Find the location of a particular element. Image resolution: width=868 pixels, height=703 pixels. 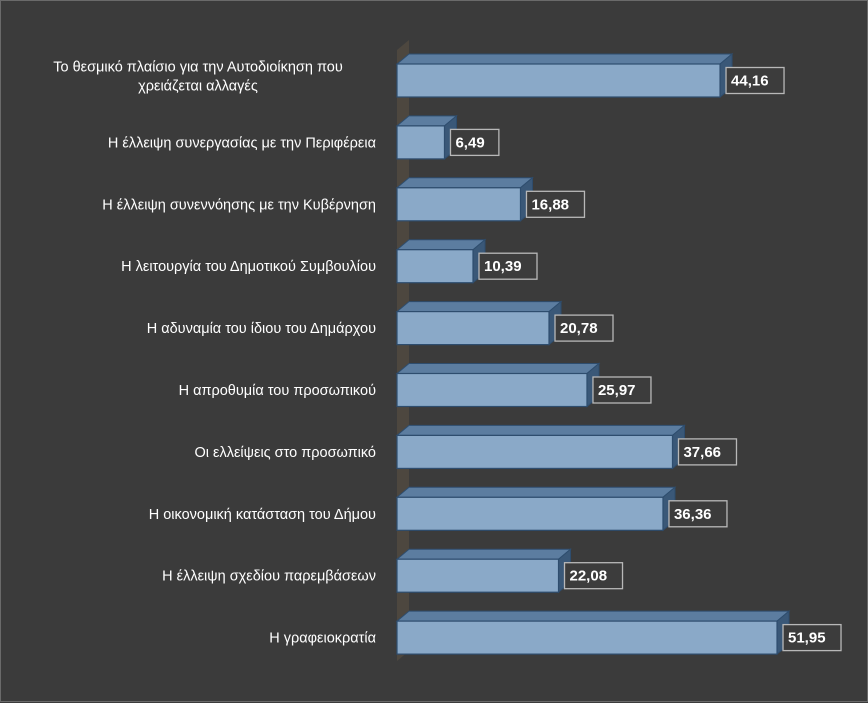

value-label: 25,97 is located at coordinates (617, 390).